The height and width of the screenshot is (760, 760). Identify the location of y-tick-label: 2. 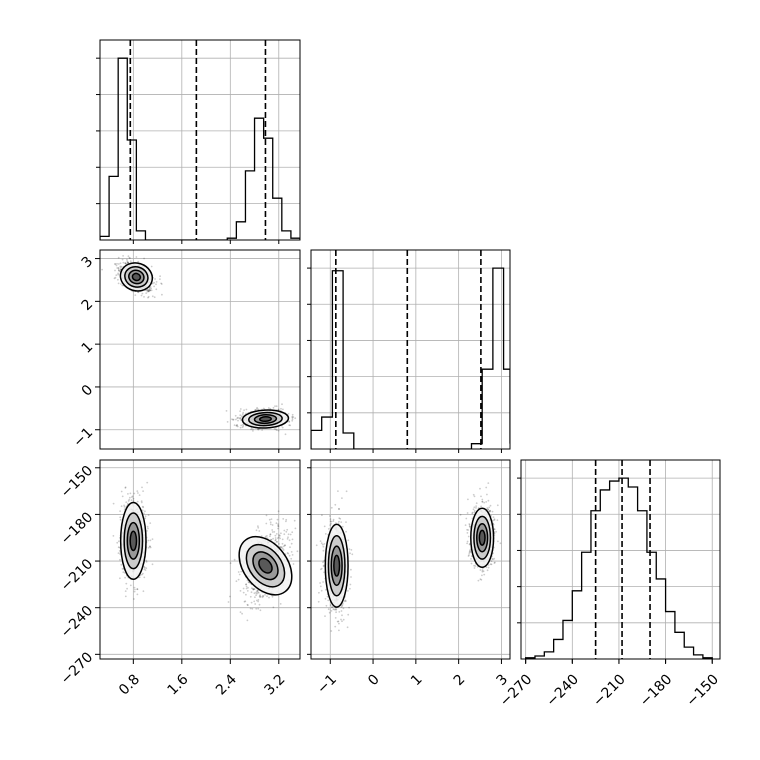
(88, 305).